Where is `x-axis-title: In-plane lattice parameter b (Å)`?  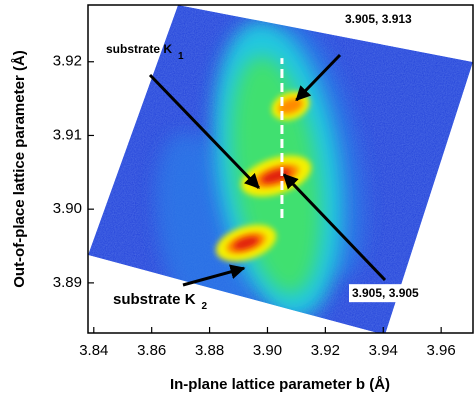
x-axis-title: In-plane lattice parameter b (Å) is located at coordinates (280, 384).